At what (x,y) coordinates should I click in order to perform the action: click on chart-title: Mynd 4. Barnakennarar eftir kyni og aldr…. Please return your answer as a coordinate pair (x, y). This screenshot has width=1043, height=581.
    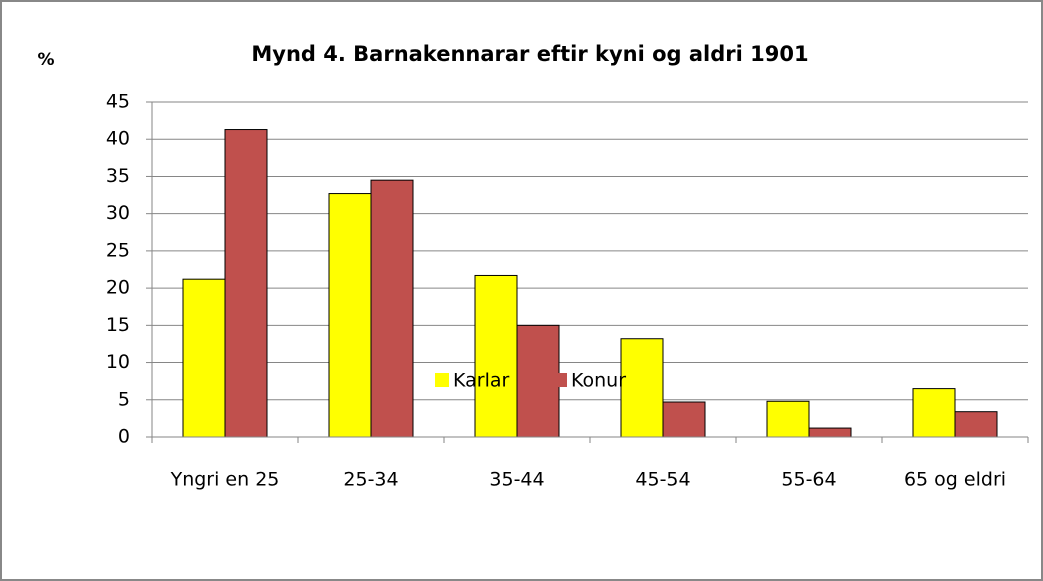
    Looking at the image, I should click on (529, 54).